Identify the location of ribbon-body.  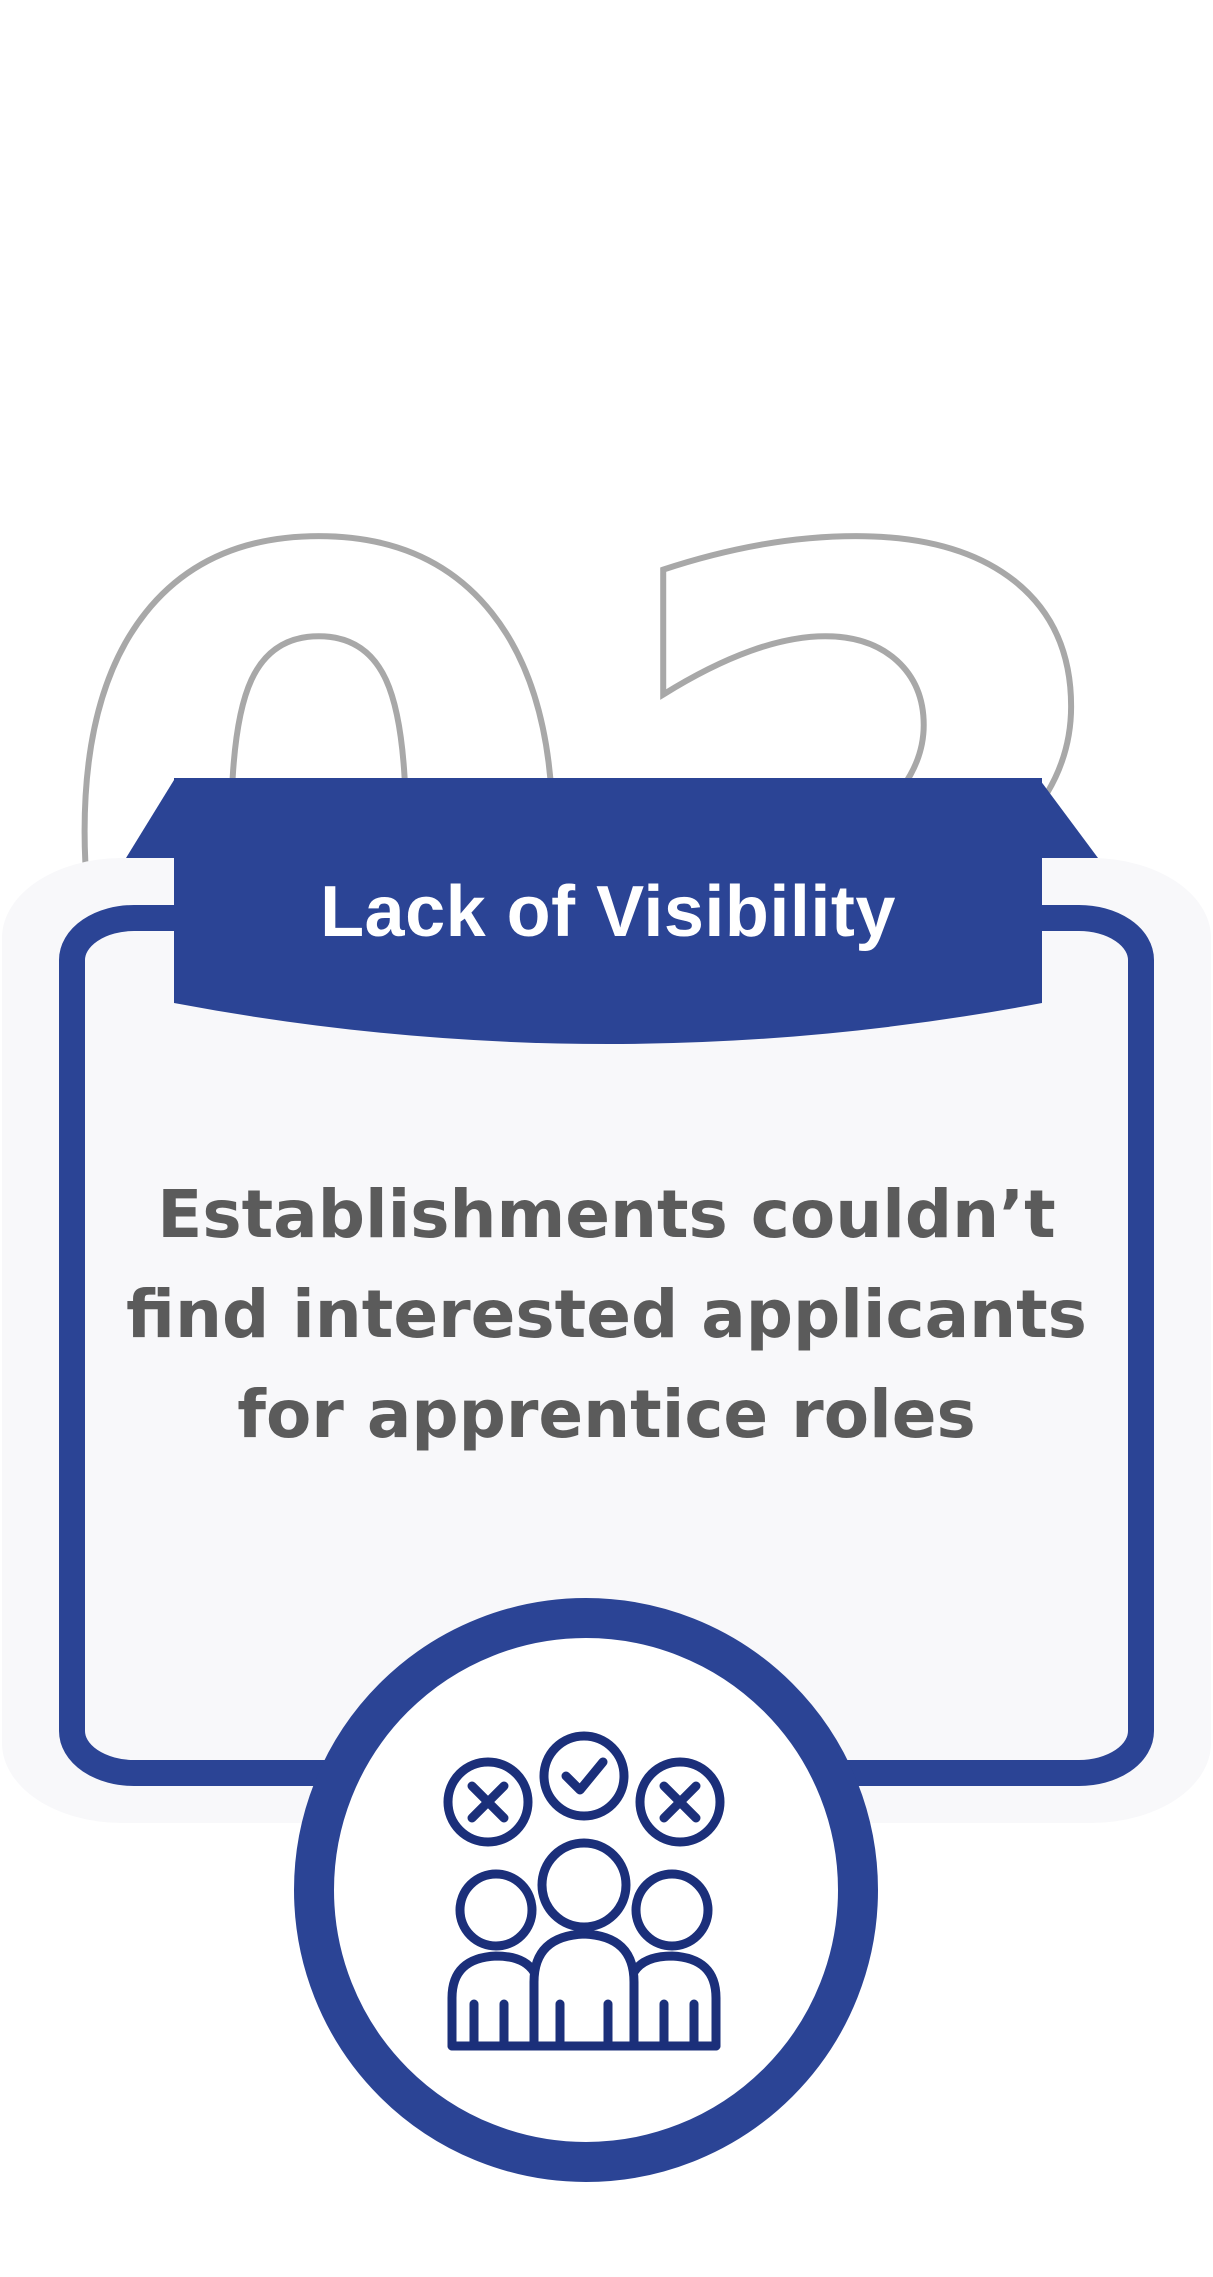
(608, 911).